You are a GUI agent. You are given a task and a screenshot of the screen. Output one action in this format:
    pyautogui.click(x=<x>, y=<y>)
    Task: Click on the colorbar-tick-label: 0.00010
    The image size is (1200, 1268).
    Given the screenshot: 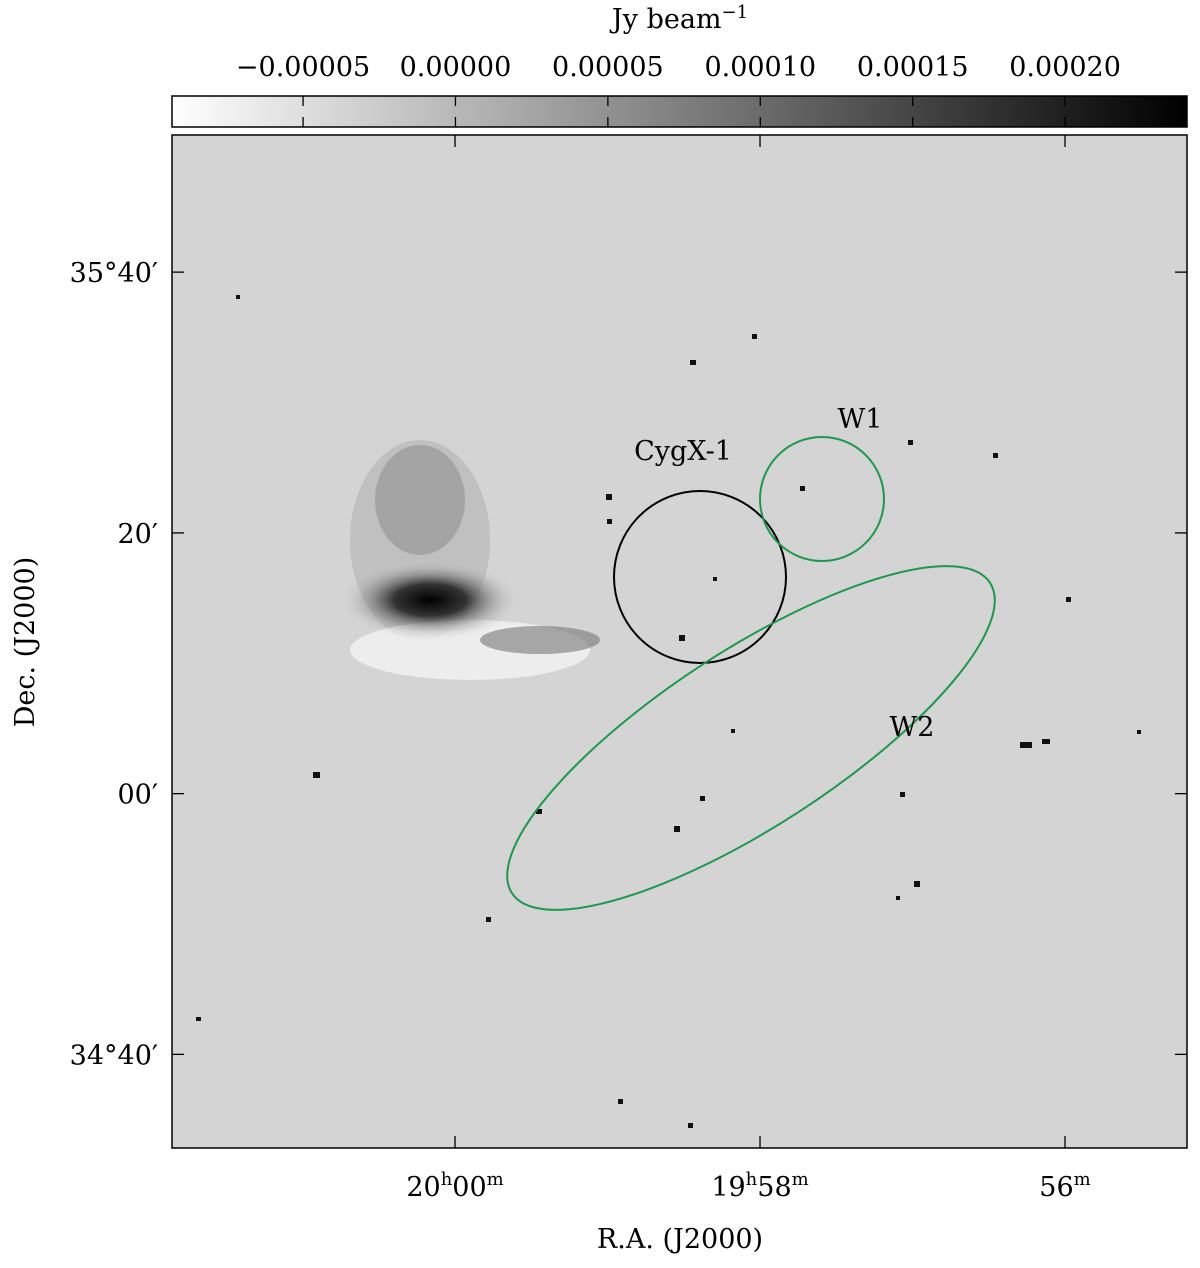 What is the action you would take?
    pyautogui.click(x=760, y=67)
    